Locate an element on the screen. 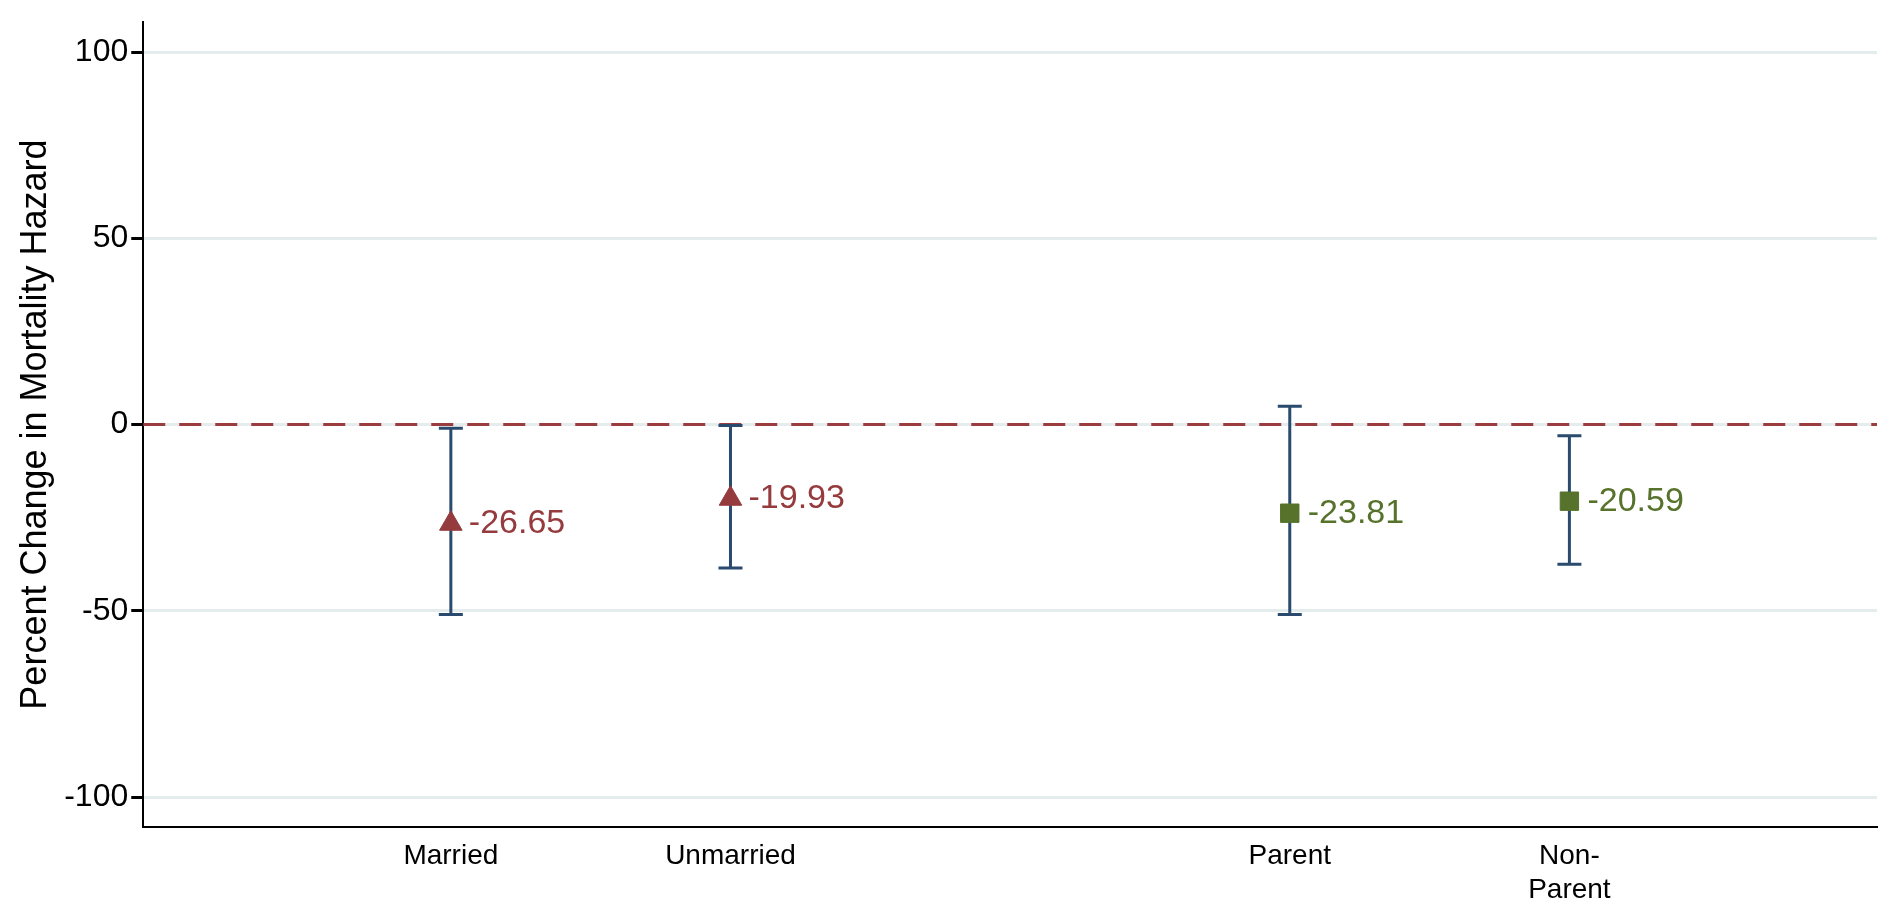 This screenshot has width=1891, height=920. x-tick-label: Unmarried is located at coordinates (730, 855).